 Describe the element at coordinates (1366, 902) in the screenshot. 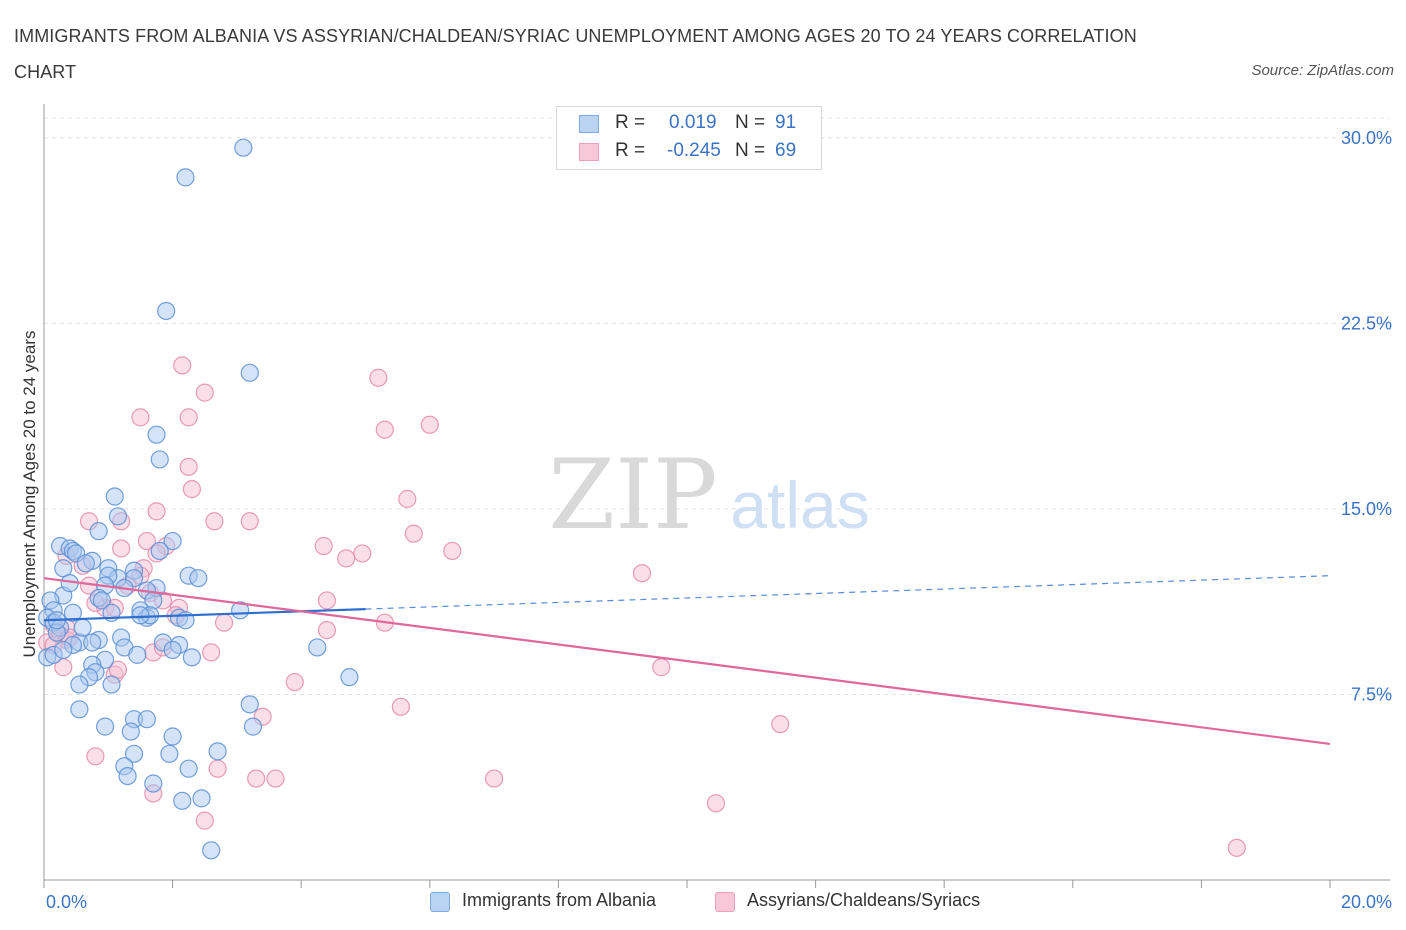

I see `x-tick-label-end: 20.0%` at that location.